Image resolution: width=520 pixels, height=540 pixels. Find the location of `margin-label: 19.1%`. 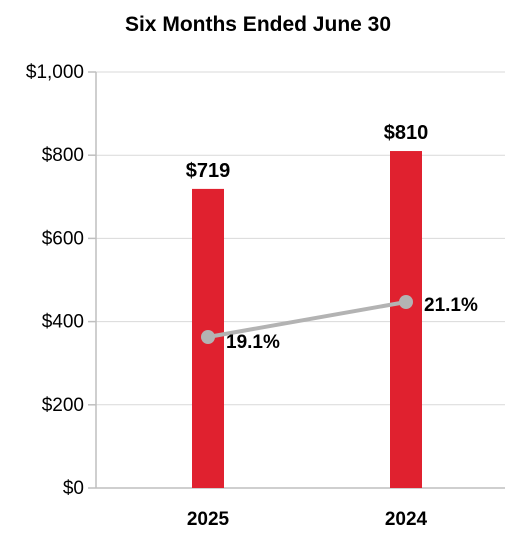

margin-label: 19.1% is located at coordinates (253, 342).